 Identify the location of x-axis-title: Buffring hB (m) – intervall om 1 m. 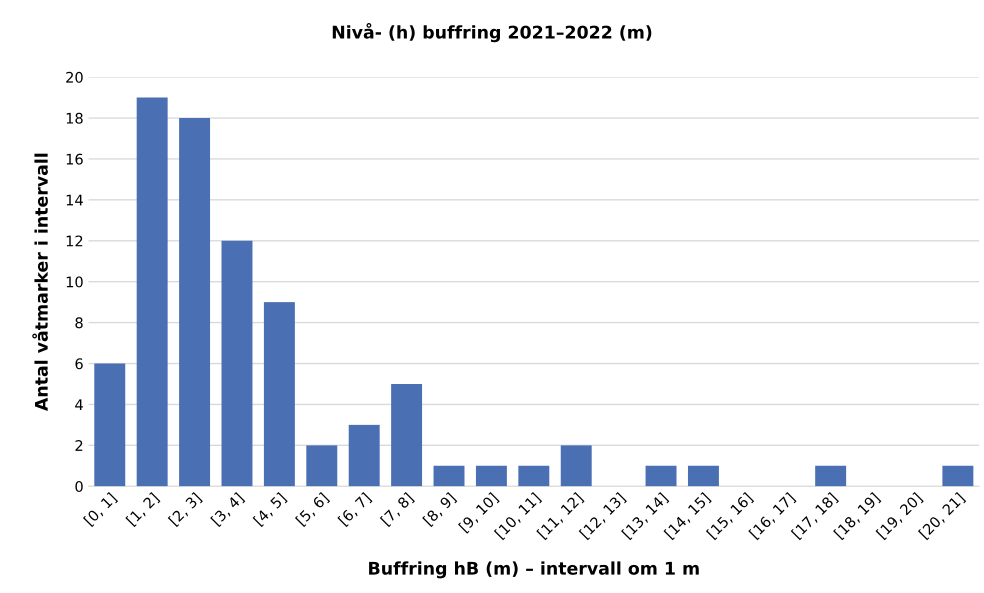
(534, 569).